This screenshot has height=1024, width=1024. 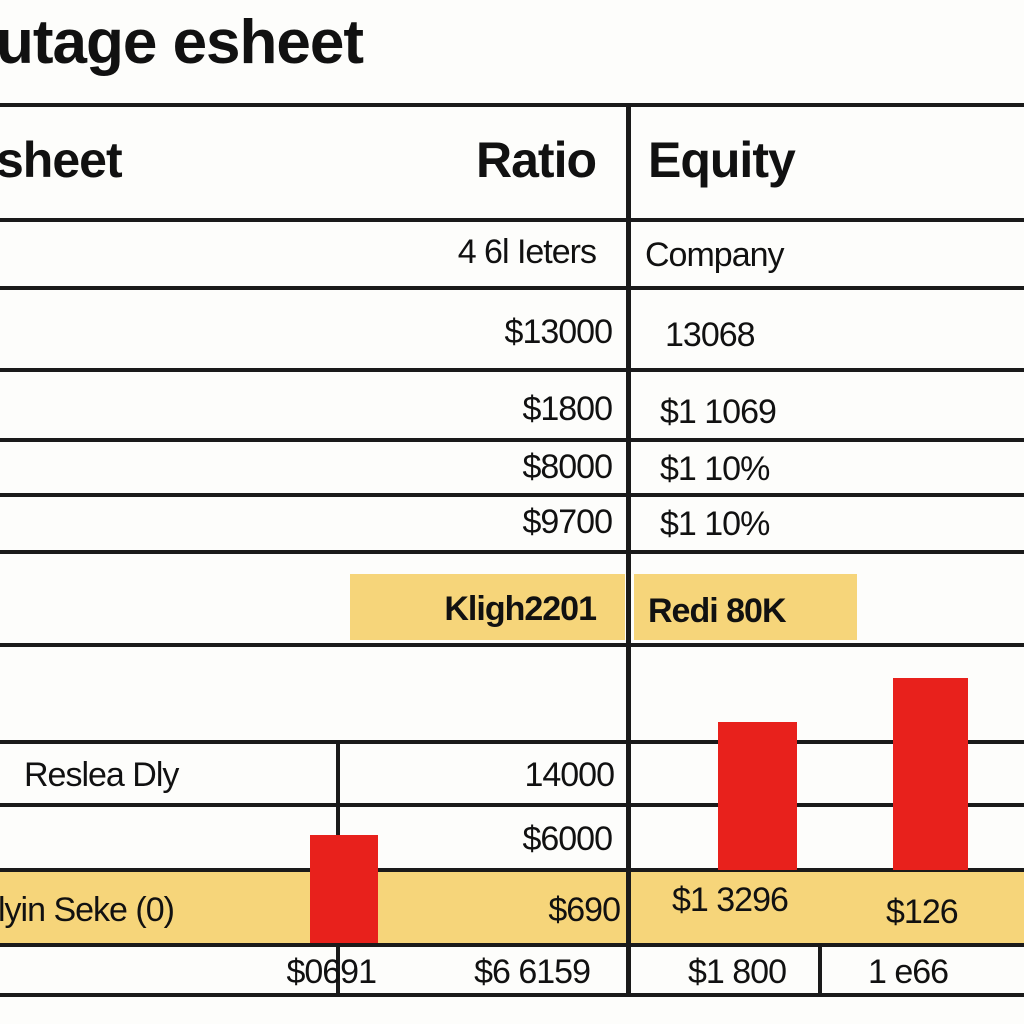 I want to click on cell: $690, so click(x=584, y=910).